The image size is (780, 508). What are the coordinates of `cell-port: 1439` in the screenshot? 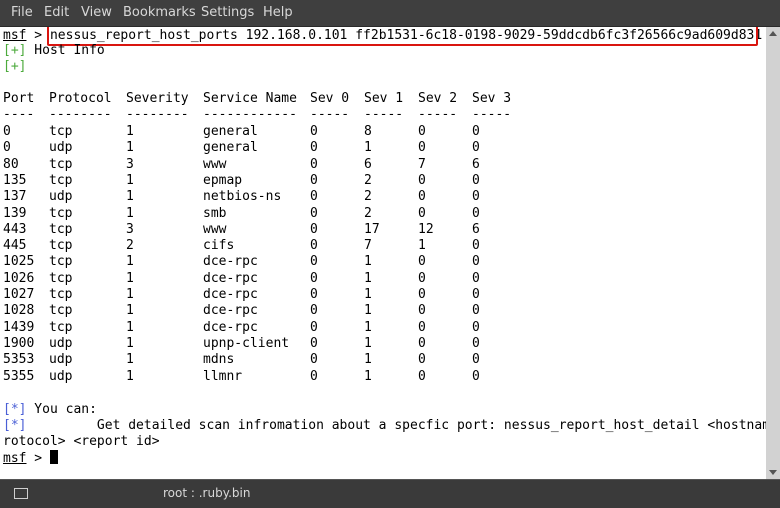 It's located at (19, 327).